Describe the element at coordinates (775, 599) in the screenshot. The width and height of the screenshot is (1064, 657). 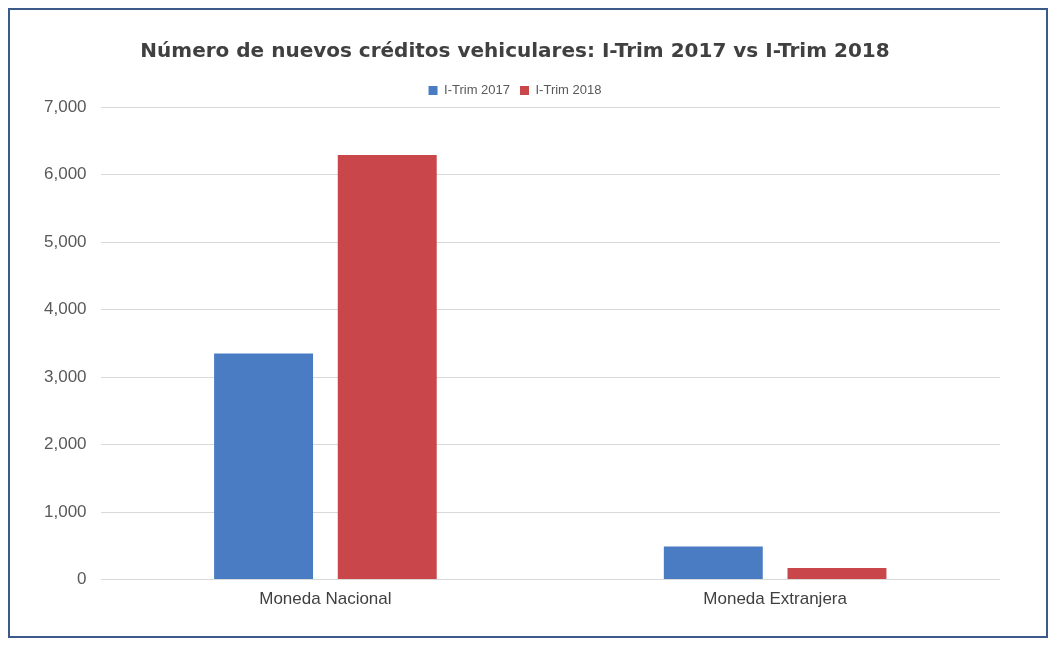
I see `x-tick-label: Moneda Extranjera` at that location.